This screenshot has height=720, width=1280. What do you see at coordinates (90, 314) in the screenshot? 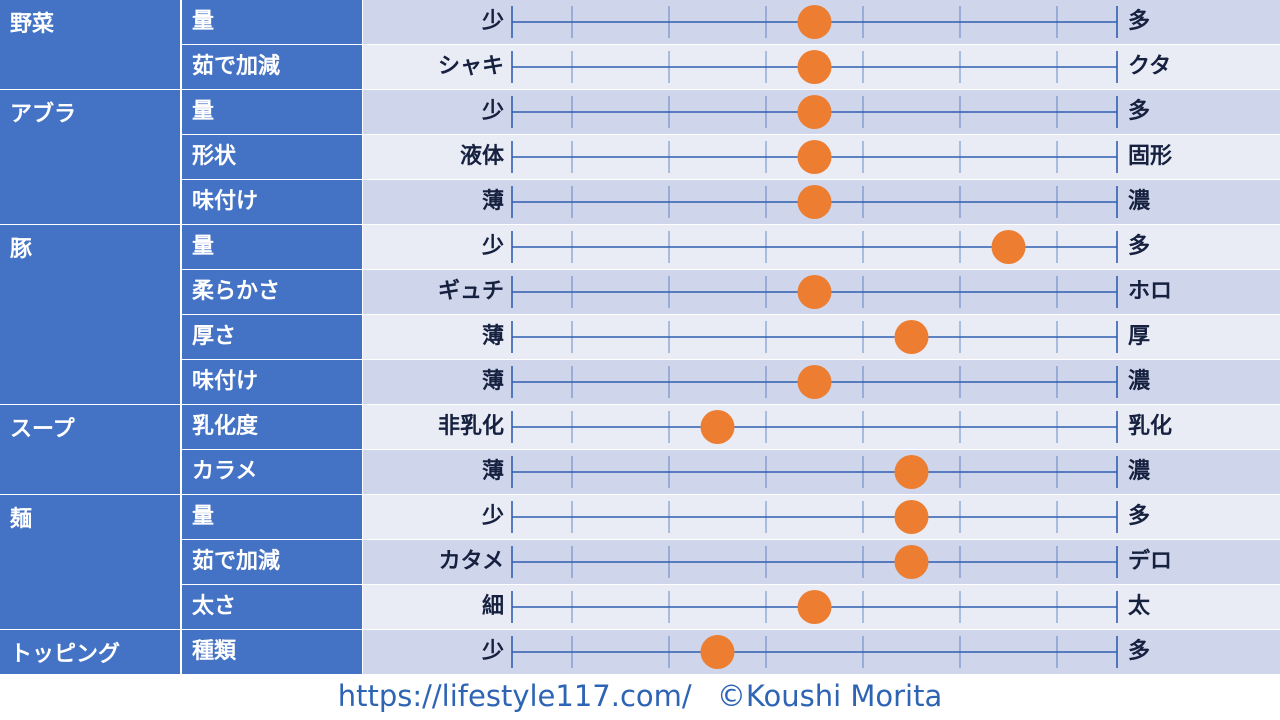
I see `category-label: 豚` at bounding box center [90, 314].